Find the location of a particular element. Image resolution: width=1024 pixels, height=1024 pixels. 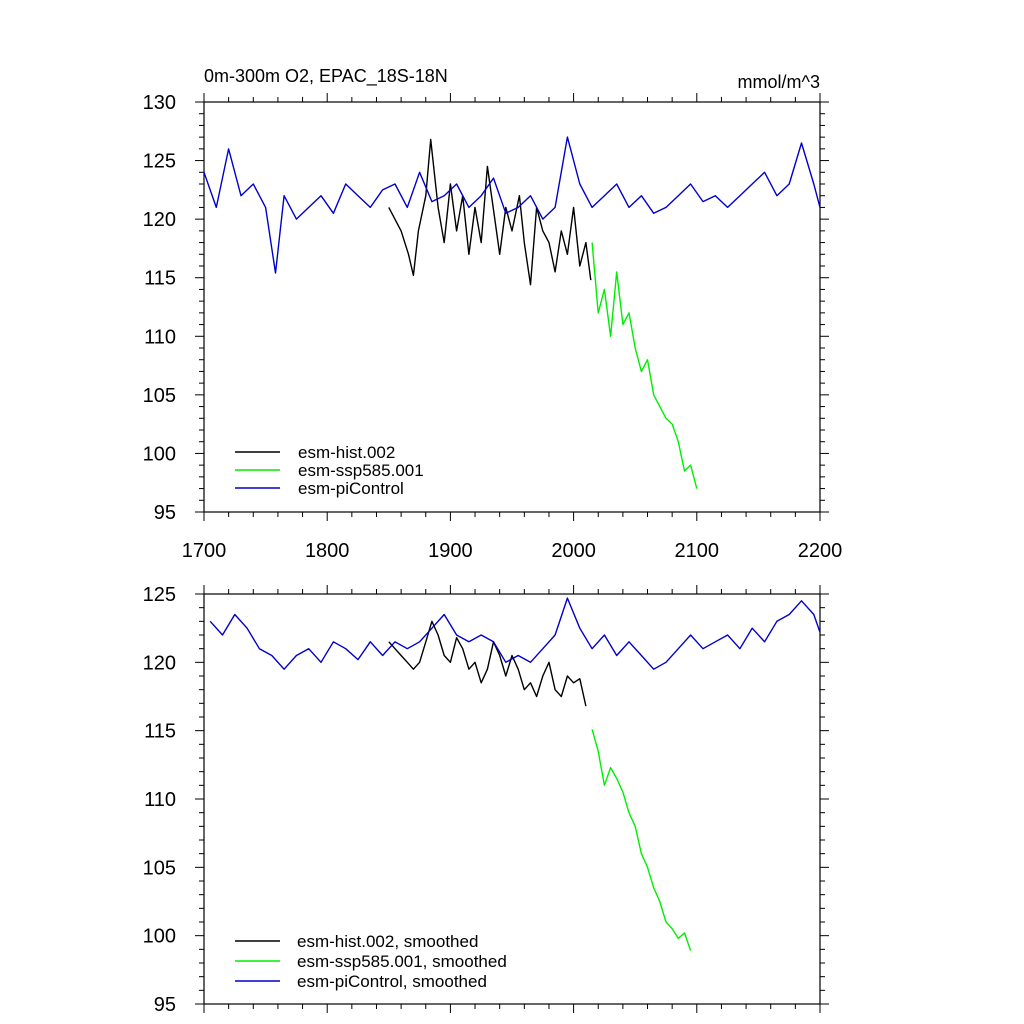

top-legend-label: esm-piControl is located at coordinates (351, 488).